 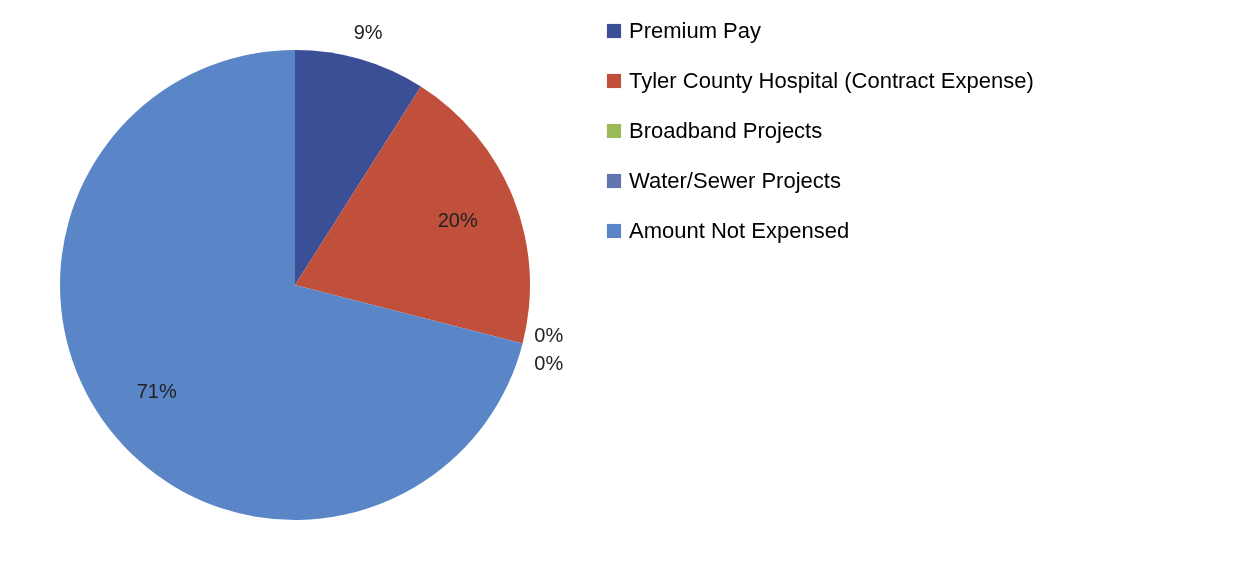 I want to click on data-label: 20%, so click(x=457, y=219).